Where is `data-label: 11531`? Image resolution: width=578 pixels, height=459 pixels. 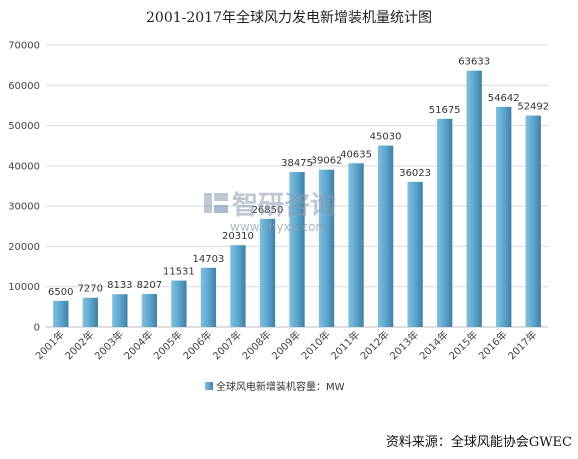 data-label: 11531 is located at coordinates (179, 272).